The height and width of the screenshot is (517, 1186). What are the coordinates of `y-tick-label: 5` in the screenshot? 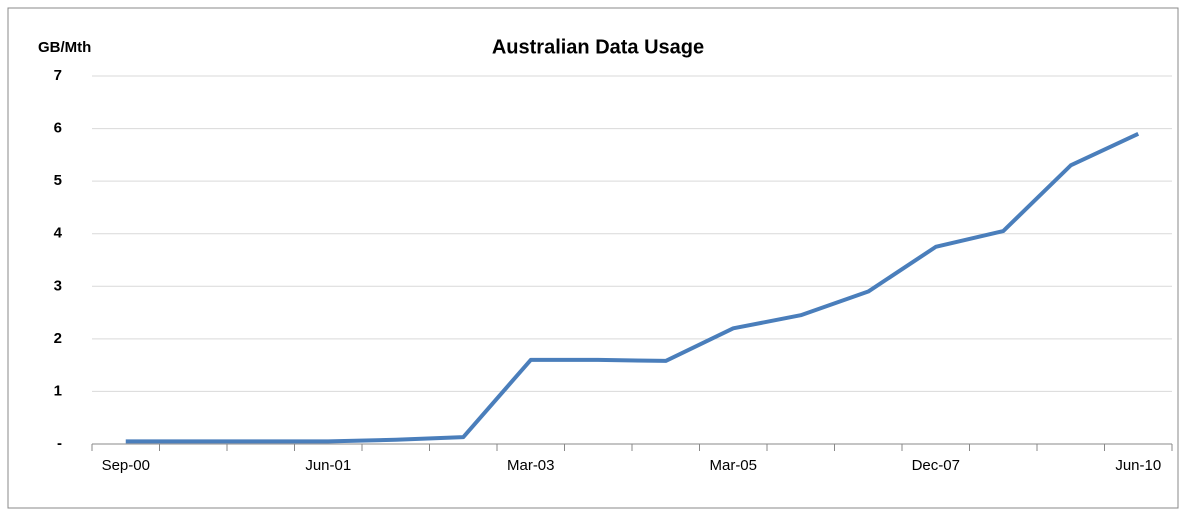 It's located at (58, 180).